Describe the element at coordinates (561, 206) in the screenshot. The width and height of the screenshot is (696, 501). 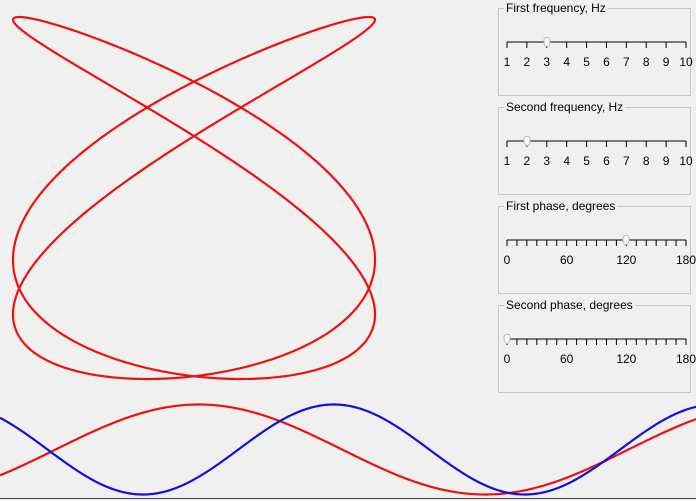
I see `first-phase-title: First phase, degrees` at that location.